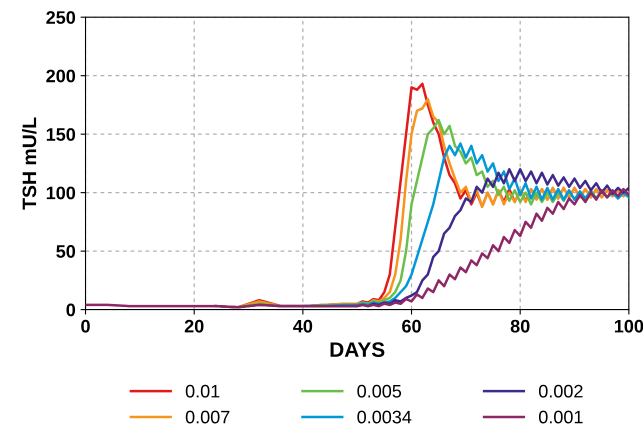  Describe the element at coordinates (61, 193) in the screenshot. I see `y-tick-label: 100` at that location.